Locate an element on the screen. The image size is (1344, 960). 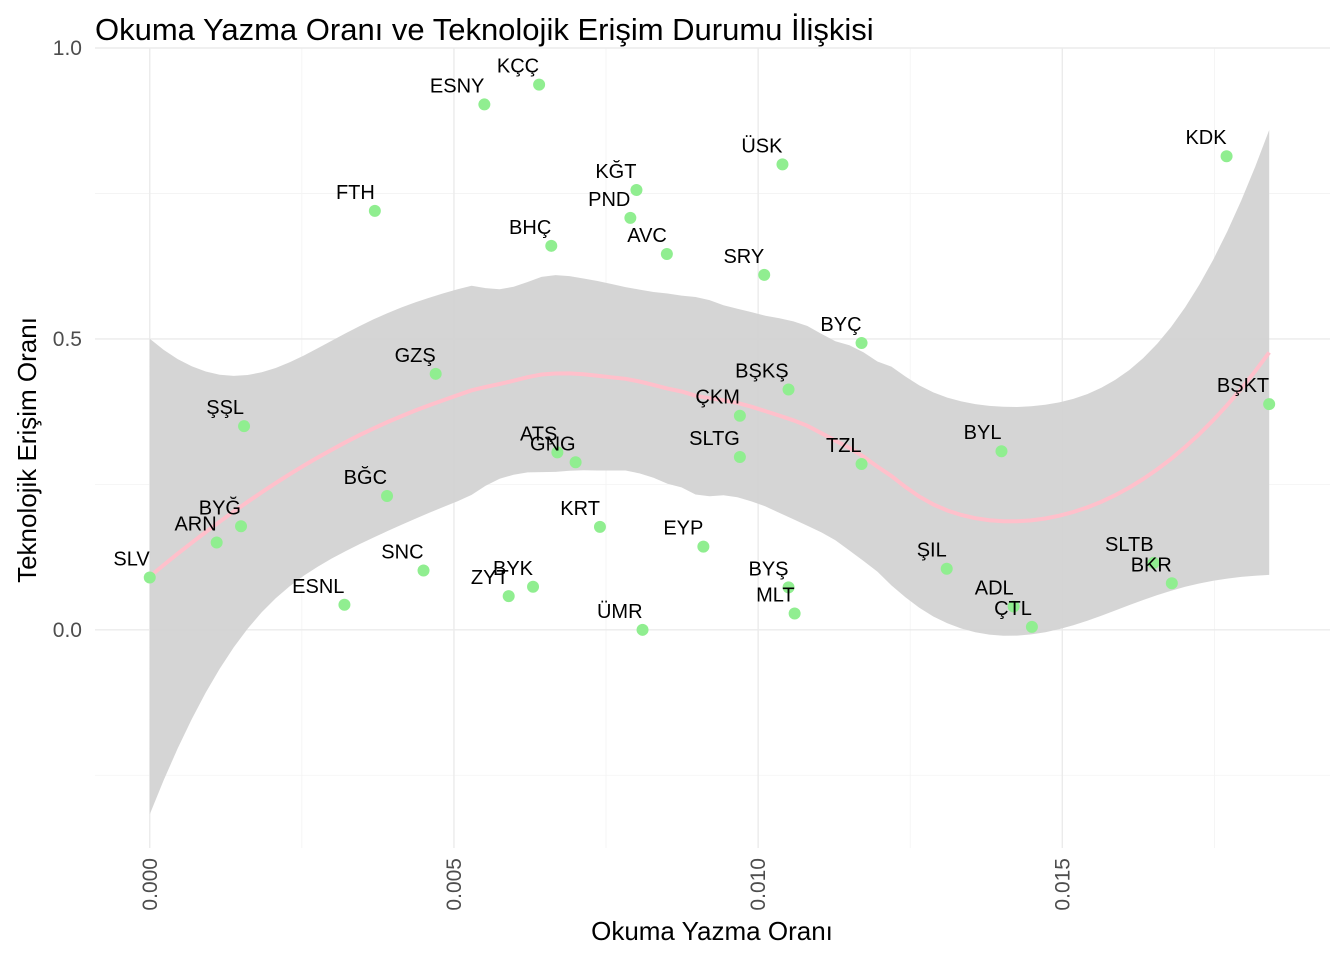
point-label: ESNY is located at coordinates (457, 86).